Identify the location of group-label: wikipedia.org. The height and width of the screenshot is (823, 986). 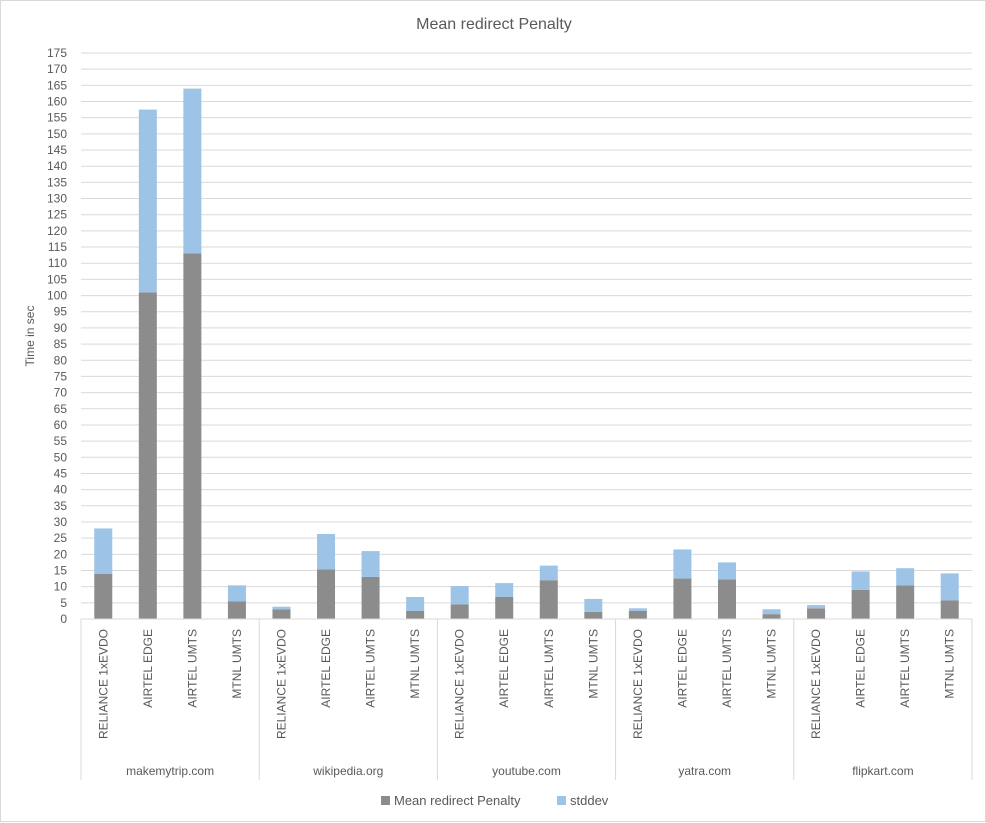
(347, 771).